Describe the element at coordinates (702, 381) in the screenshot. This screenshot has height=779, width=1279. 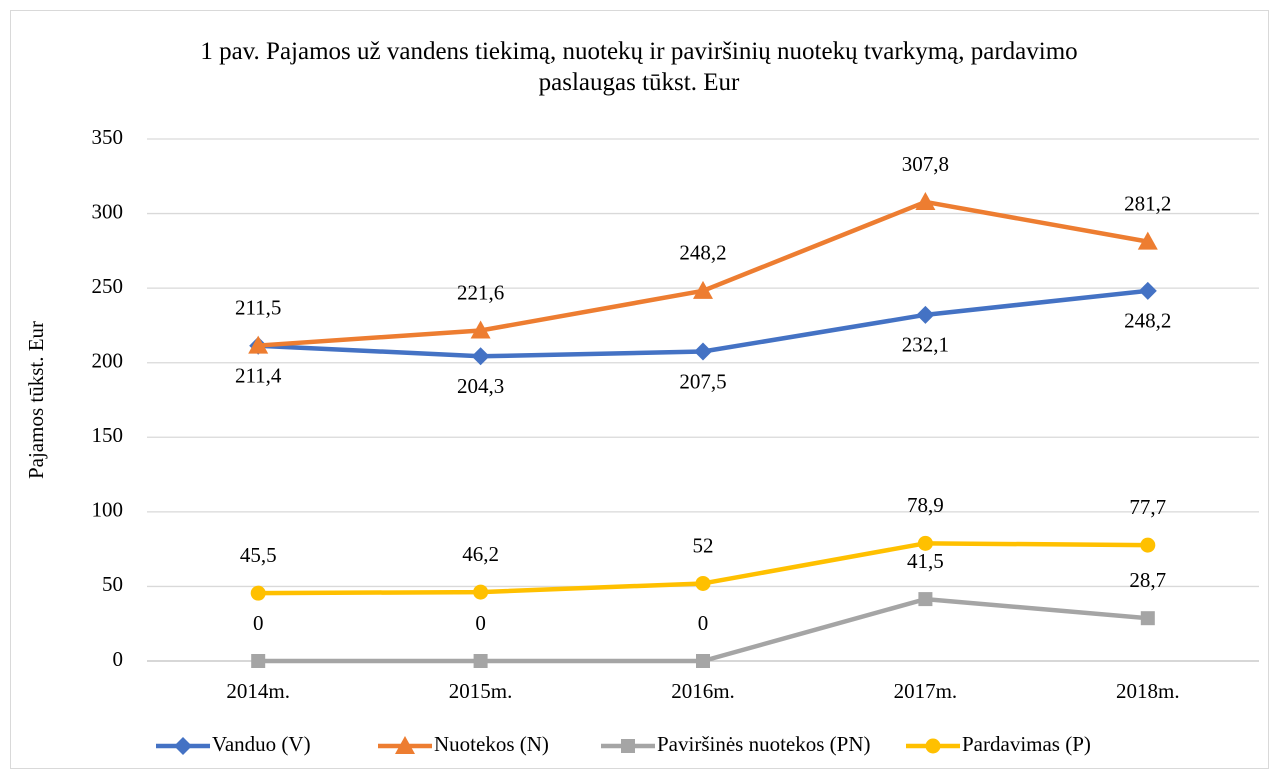
I see `data-label: 207,5` at that location.